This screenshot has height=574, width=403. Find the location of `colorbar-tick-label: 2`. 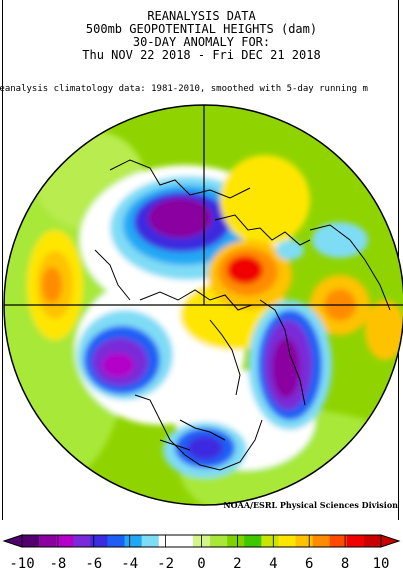

colorbar-tick-label: 2 is located at coordinates (237, 564).